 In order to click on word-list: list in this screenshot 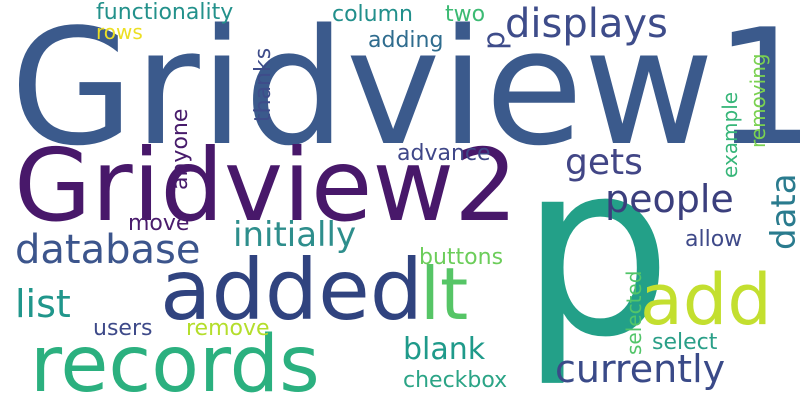, I will do `click(43, 304)`.